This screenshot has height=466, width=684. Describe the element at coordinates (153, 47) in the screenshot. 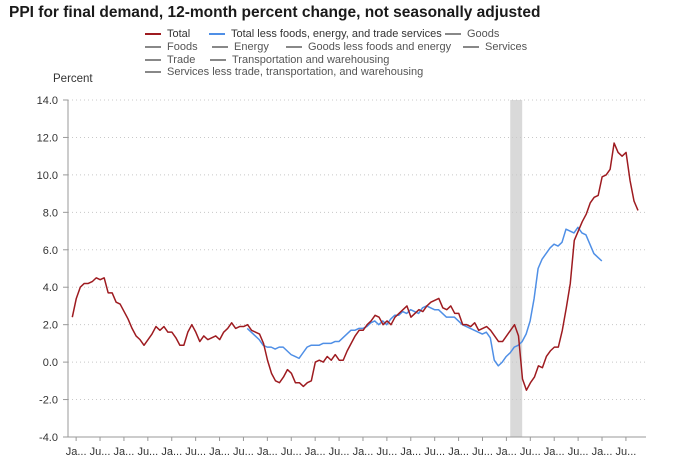

I see `legend-swatch-foods` at that location.